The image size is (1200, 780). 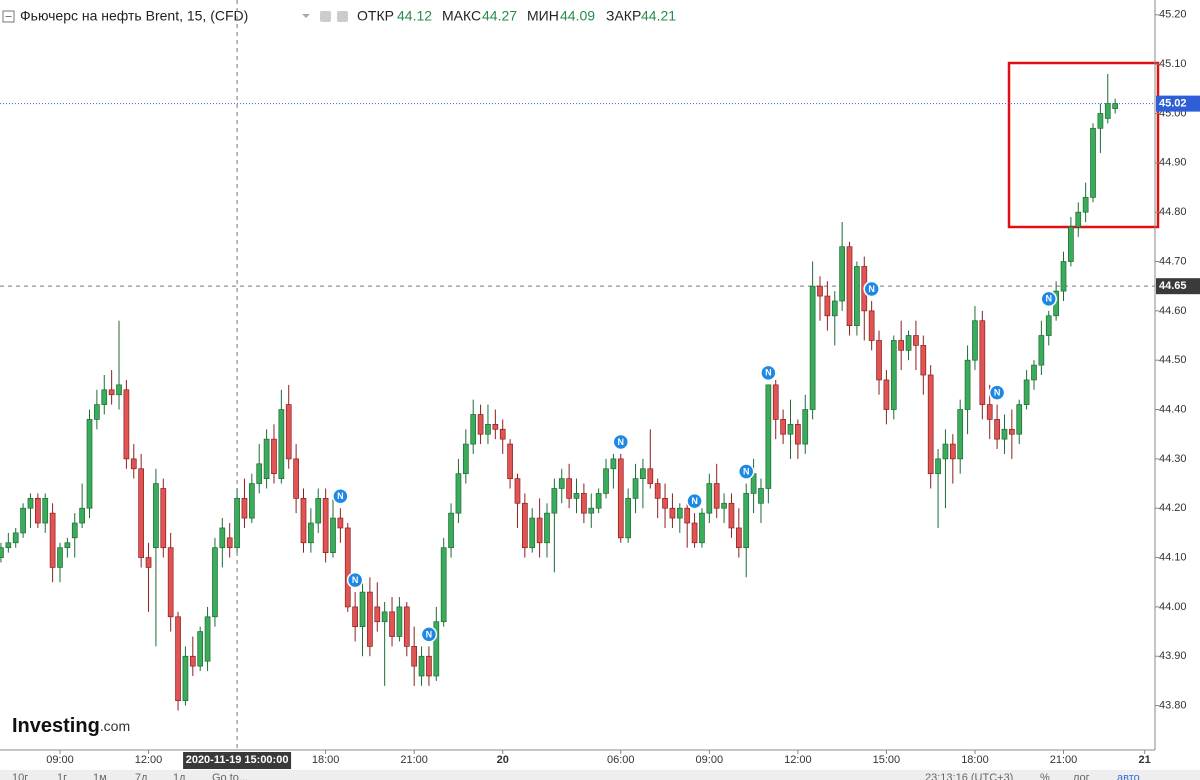 What do you see at coordinates (1173, 705) in the screenshot?
I see `y-tick-label: 43.80` at bounding box center [1173, 705].